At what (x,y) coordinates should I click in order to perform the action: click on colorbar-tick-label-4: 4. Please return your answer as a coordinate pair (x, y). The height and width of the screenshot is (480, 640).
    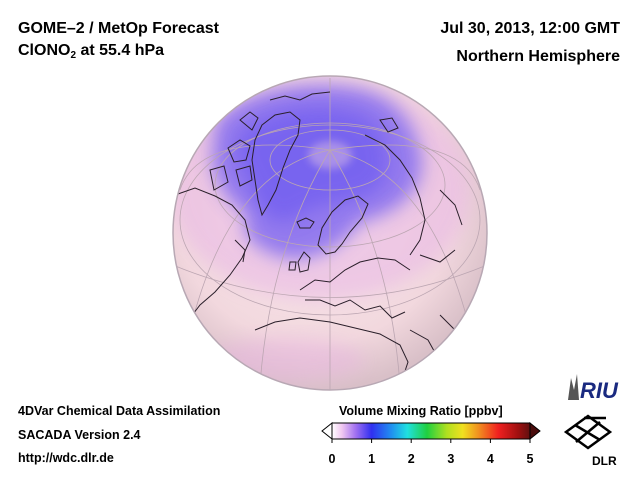
    Looking at the image, I should click on (490, 459).